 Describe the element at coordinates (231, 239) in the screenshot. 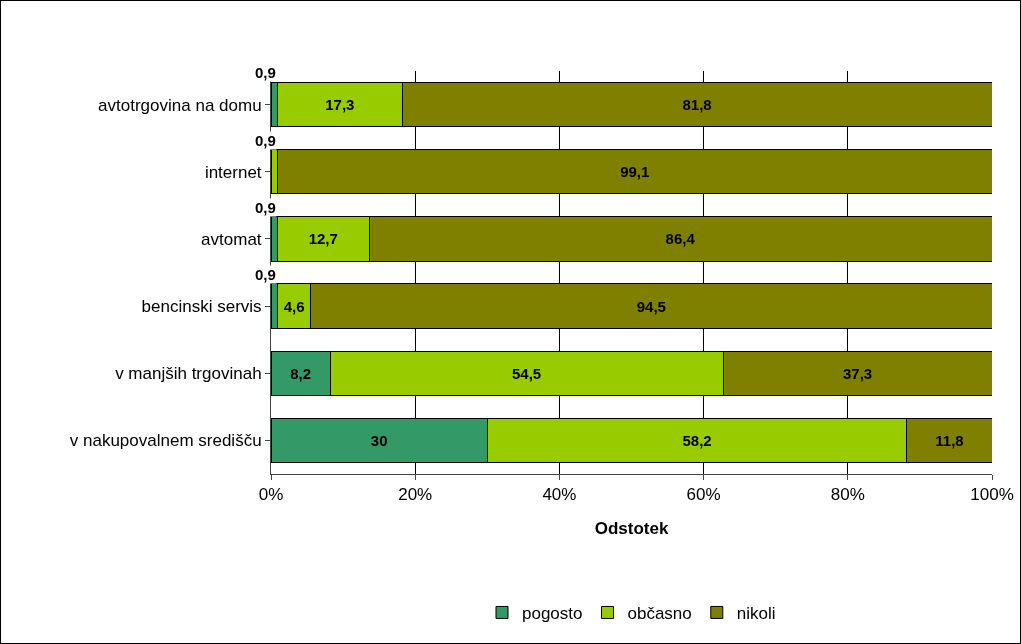

I see `y-tick-label: avtomat` at that location.